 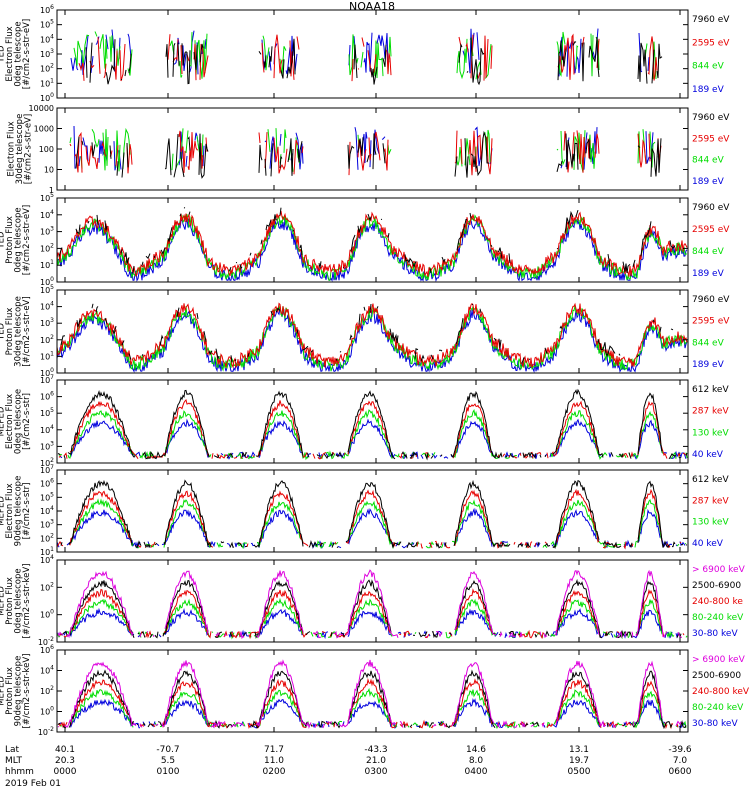 What do you see at coordinates (680, 761) in the screenshot?
I see `footer-value: 7.0` at bounding box center [680, 761].